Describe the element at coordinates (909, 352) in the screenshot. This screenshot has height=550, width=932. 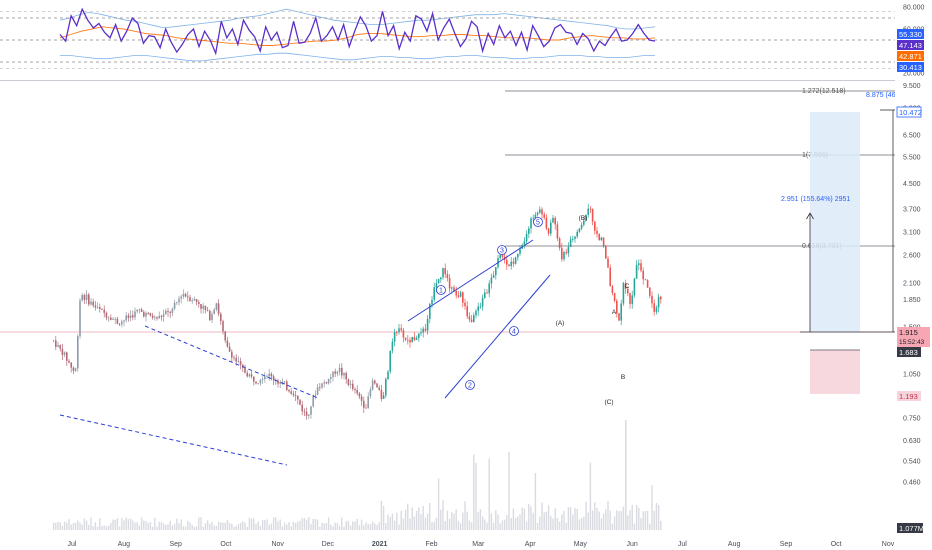
I see `stop-badge` at that location.